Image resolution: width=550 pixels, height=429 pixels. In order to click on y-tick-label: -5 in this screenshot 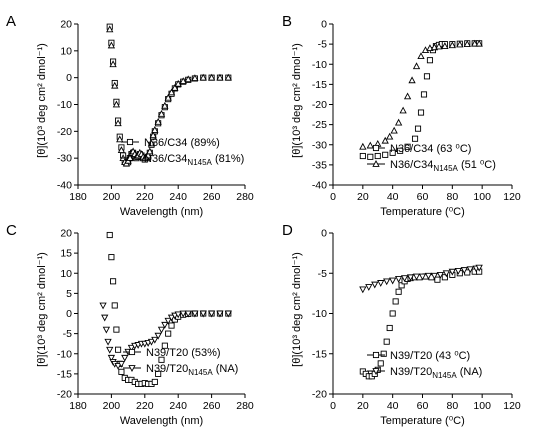, I will do `click(322, 274)`.